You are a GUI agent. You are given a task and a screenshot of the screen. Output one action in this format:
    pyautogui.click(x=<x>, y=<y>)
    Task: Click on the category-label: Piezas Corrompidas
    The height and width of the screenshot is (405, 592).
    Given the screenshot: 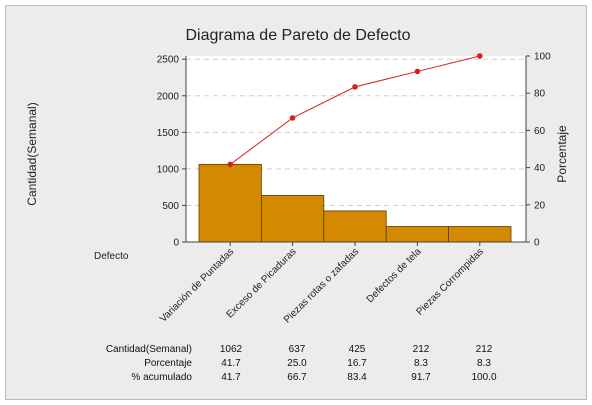 What is the action you would take?
    pyautogui.click(x=449, y=281)
    